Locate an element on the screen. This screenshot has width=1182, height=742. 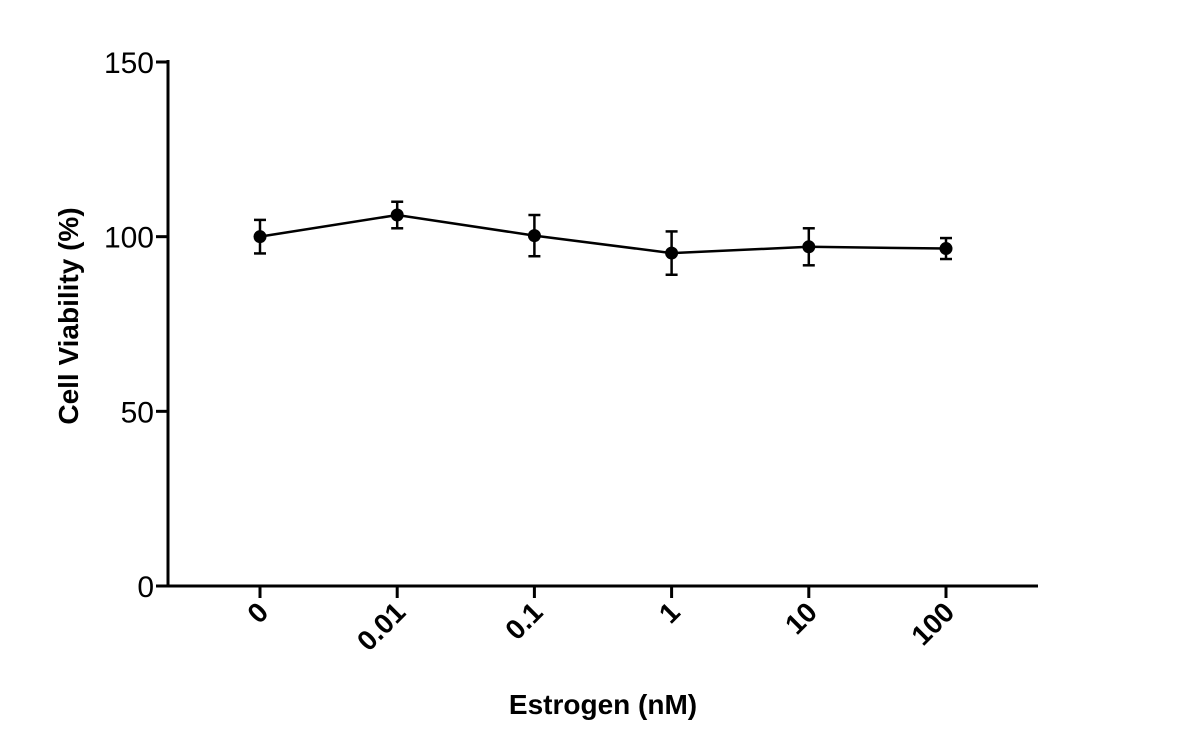
x-tick-label: 100 is located at coordinates (932, 623).